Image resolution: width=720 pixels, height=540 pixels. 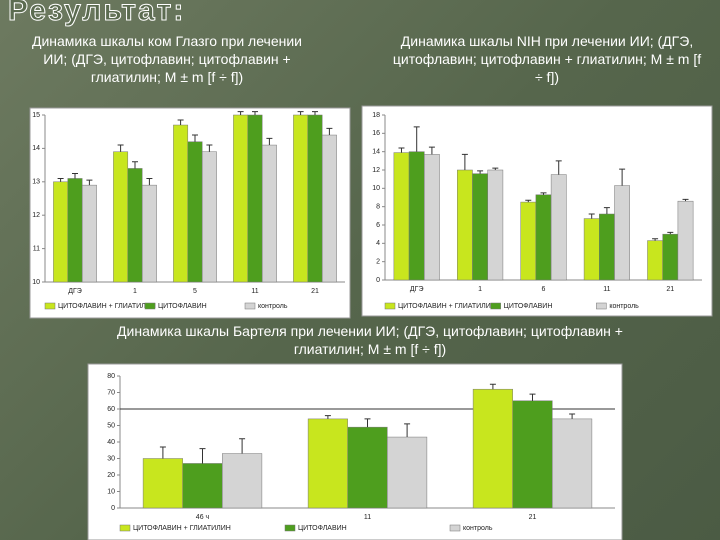 I want to click on y-tick-label: 16, so click(x=376, y=133).